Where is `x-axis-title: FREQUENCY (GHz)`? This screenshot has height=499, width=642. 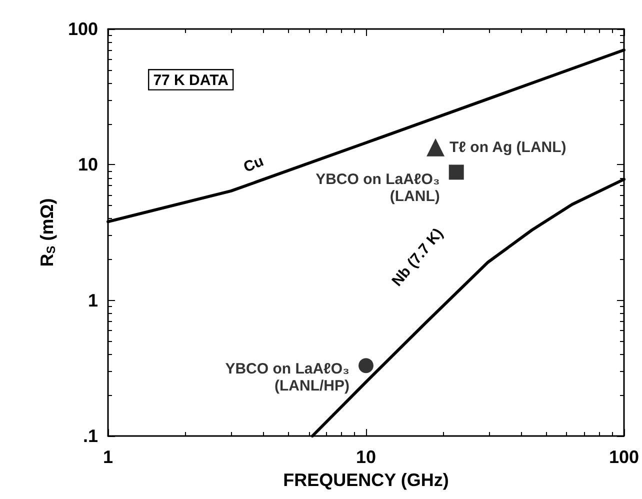 x-axis-title: FREQUENCY (GHz) is located at coordinates (366, 480).